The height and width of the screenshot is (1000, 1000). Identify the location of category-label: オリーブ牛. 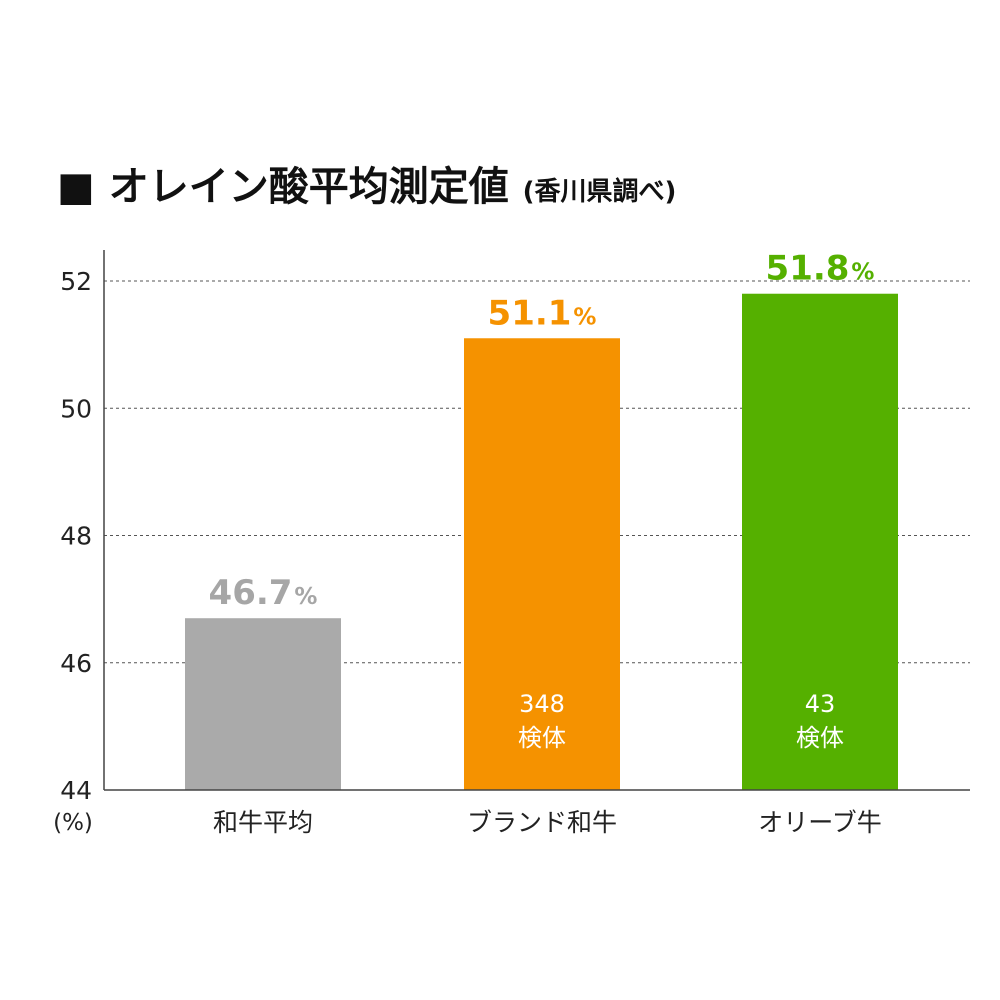
(820, 822).